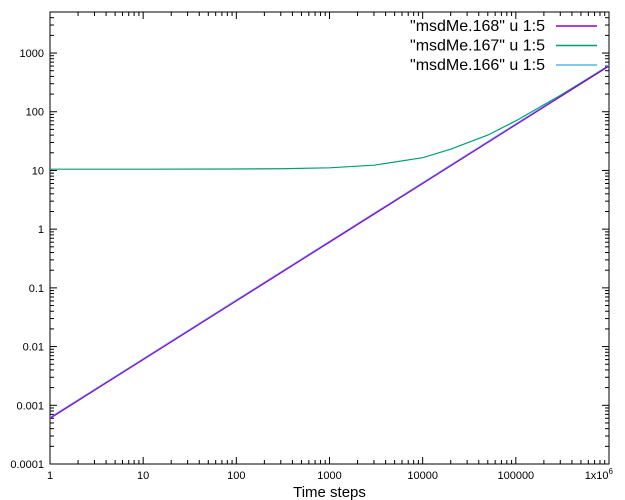 The width and height of the screenshot is (625, 500). What do you see at coordinates (477, 46) in the screenshot?
I see `legend-label: "msdMe.167" u 1:5` at bounding box center [477, 46].